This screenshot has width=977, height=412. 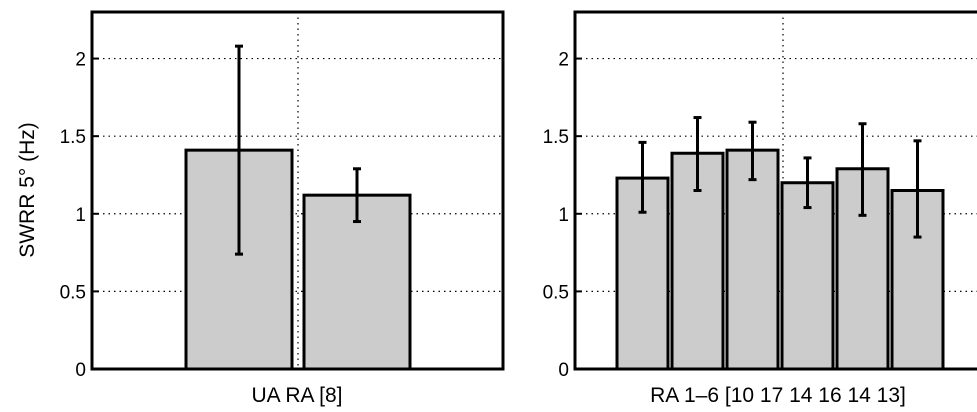 What do you see at coordinates (778, 395) in the screenshot?
I see `x-axis-label: RA 1–6 [10 17 14 16 14 13]` at bounding box center [778, 395].